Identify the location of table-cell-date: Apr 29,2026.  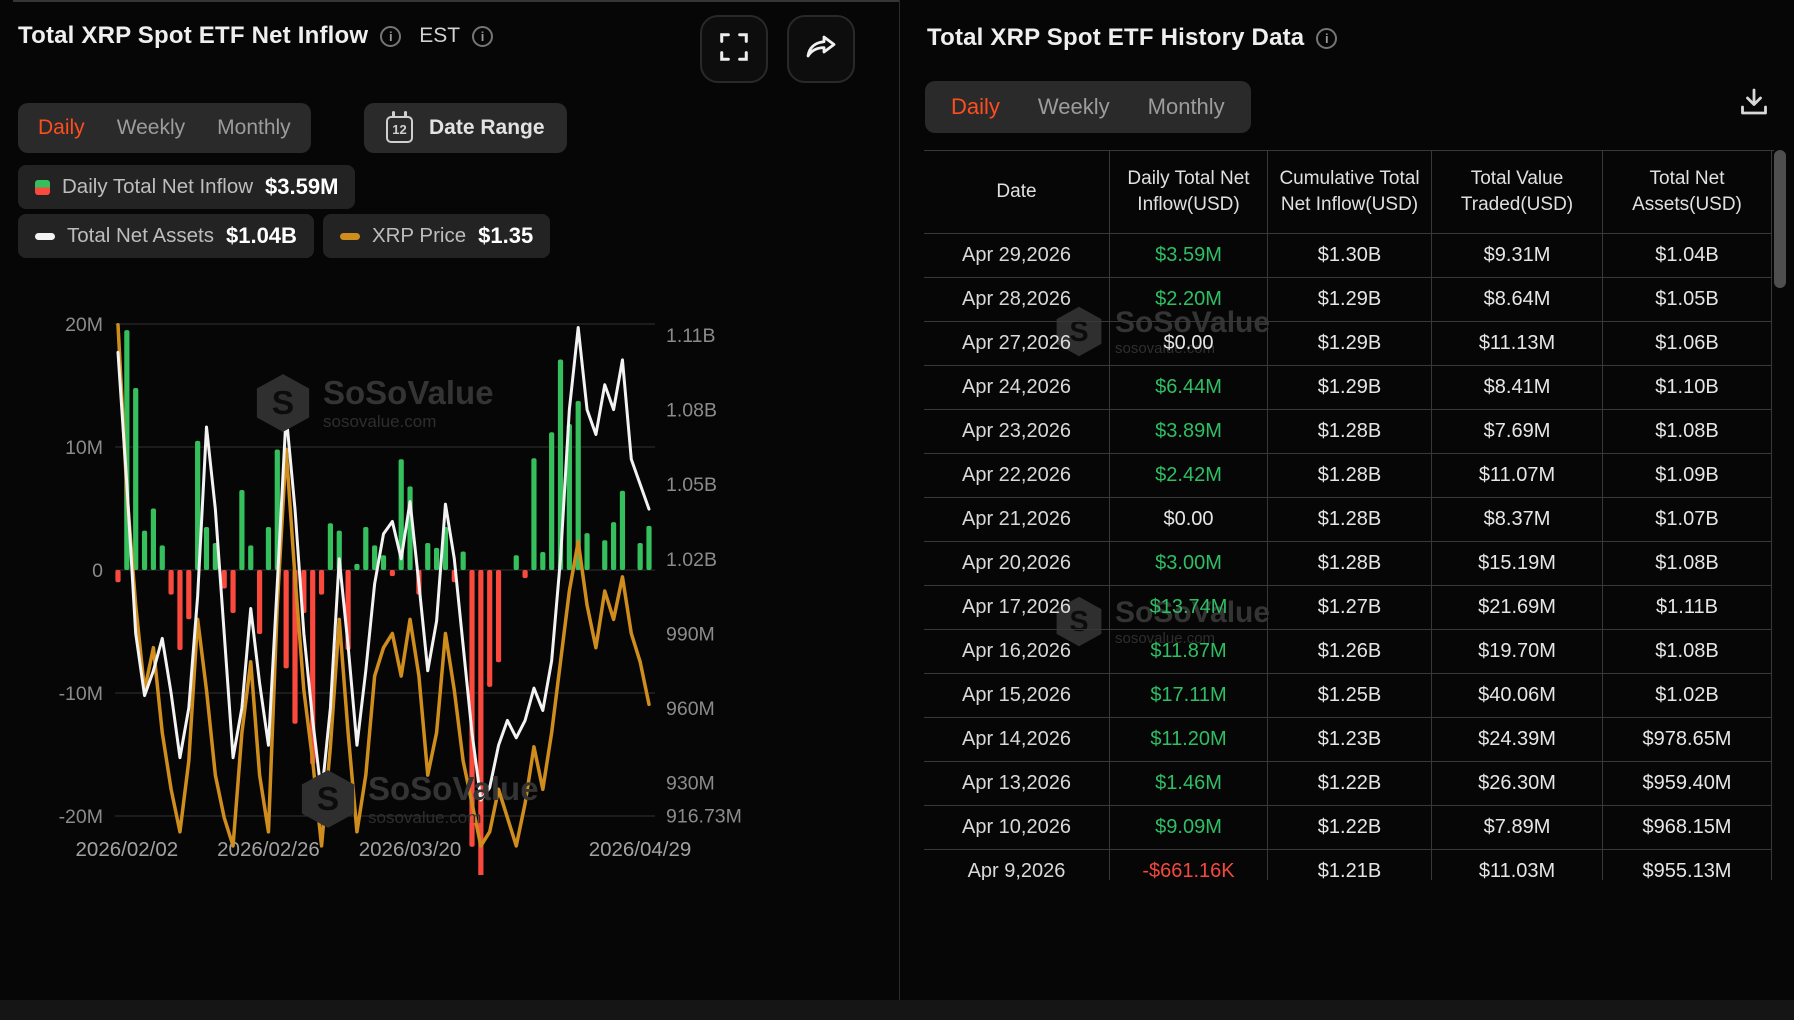
(1017, 256).